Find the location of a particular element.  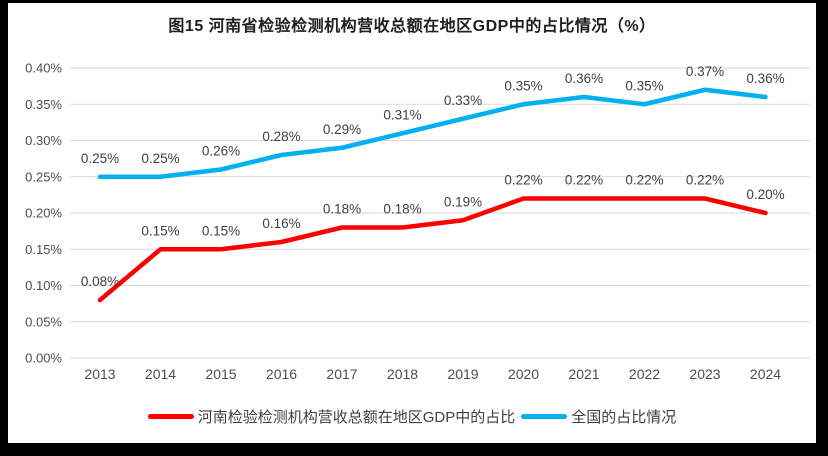

legend-item-henan: 河南检验检测机构营收总额在地区GDP中的占比 is located at coordinates (331, 416).